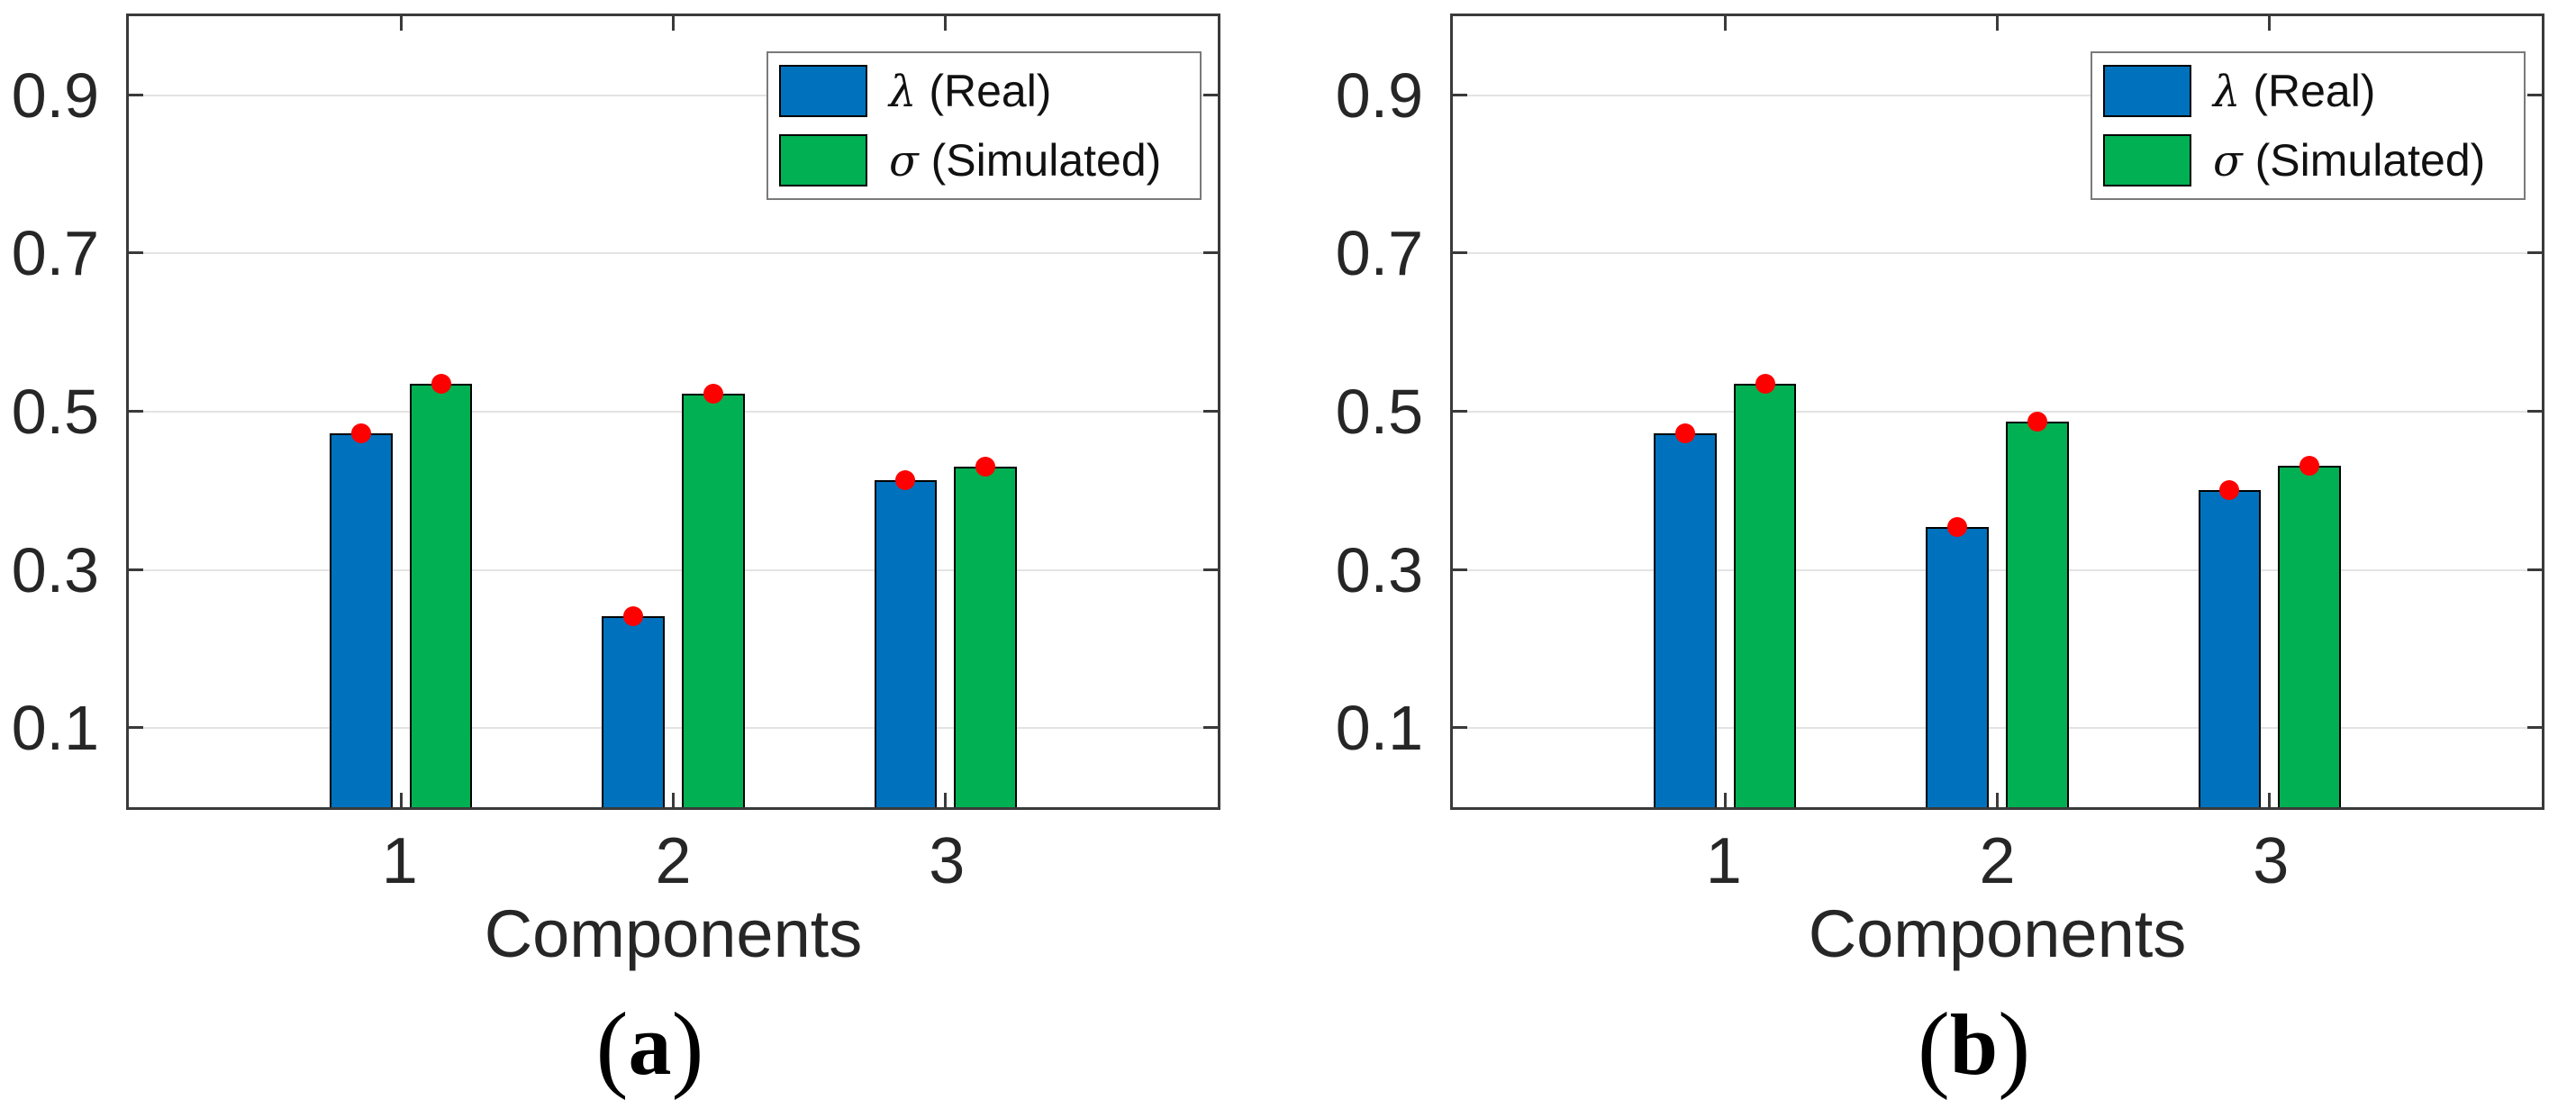 This screenshot has width=2576, height=1109. I want to click on caption-letter: a, so click(650, 1044).